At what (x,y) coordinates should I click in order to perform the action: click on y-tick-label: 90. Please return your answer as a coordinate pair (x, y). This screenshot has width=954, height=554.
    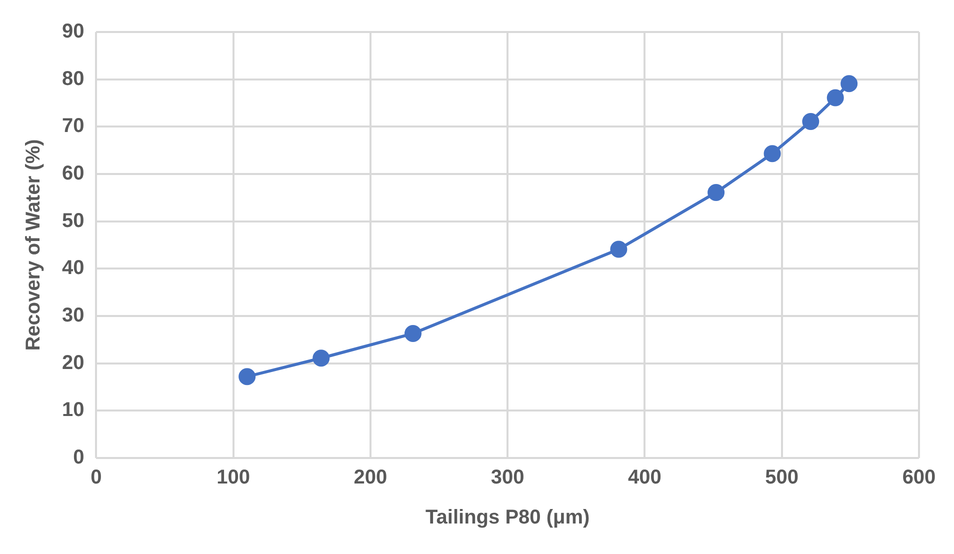
    Looking at the image, I should click on (73, 31).